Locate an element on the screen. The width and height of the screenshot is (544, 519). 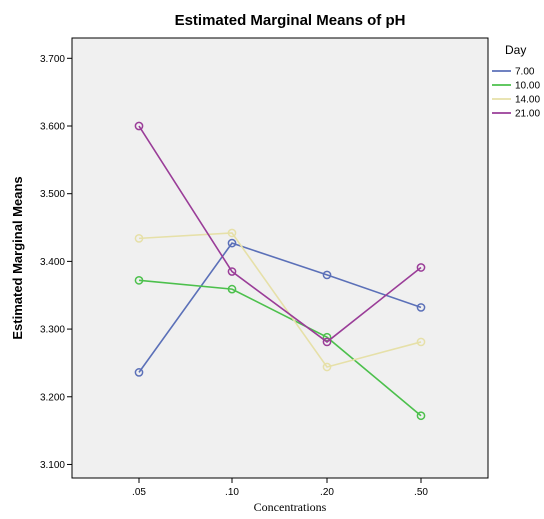
series-line-7.00 is located at coordinates (280, 307).